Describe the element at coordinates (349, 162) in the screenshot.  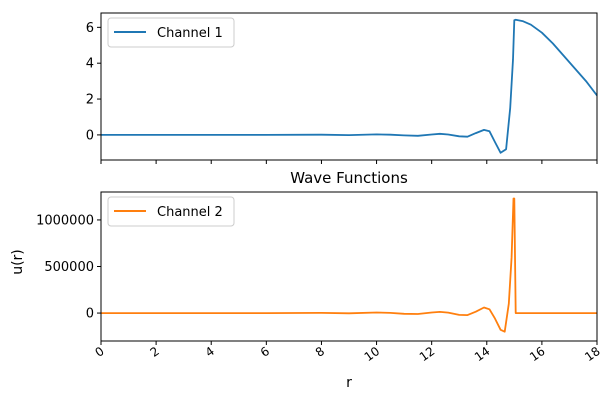
I see `top-x-ticks` at that location.